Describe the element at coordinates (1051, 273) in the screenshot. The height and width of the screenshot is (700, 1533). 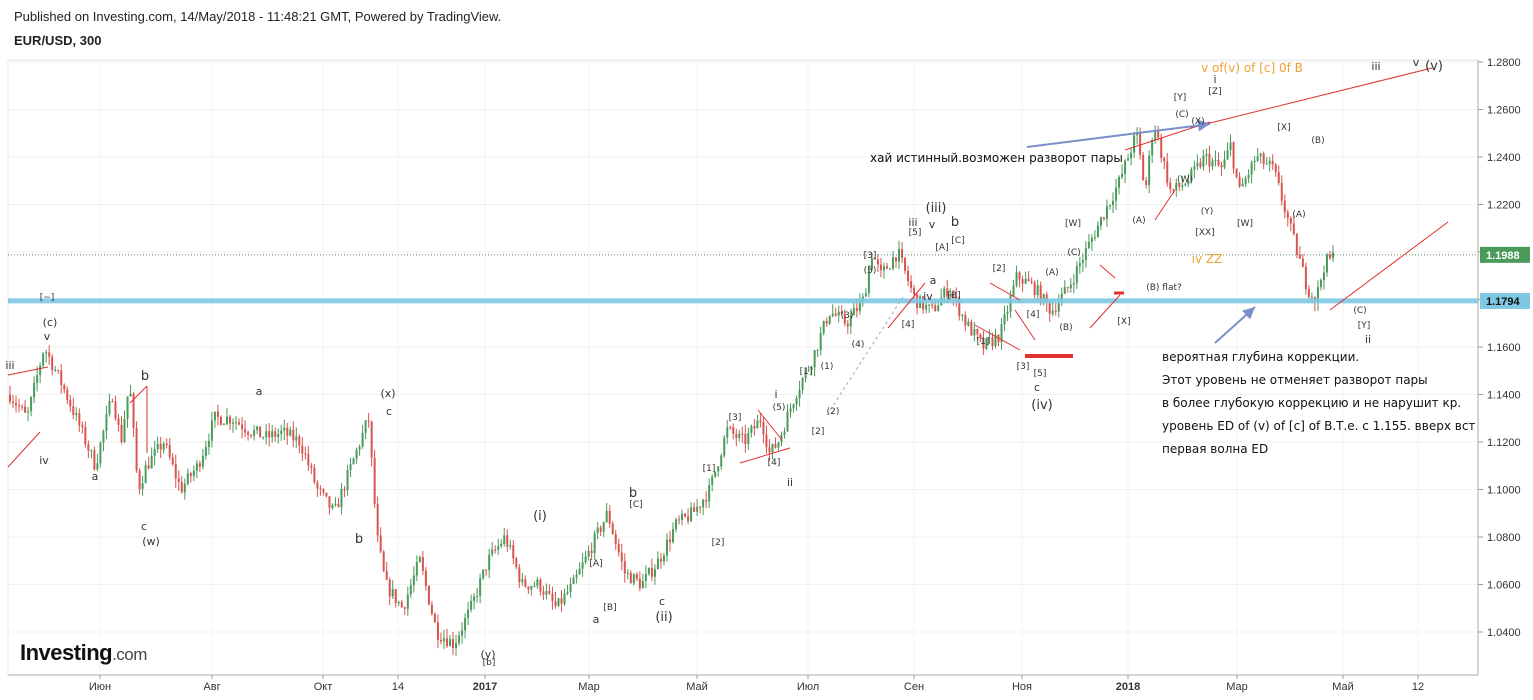
I see `wave-label: (A)` at that location.